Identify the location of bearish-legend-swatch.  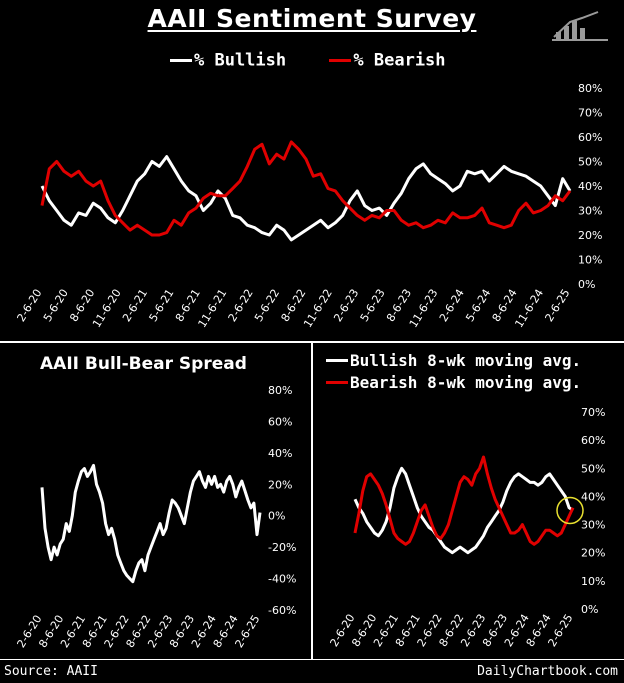
(340, 60).